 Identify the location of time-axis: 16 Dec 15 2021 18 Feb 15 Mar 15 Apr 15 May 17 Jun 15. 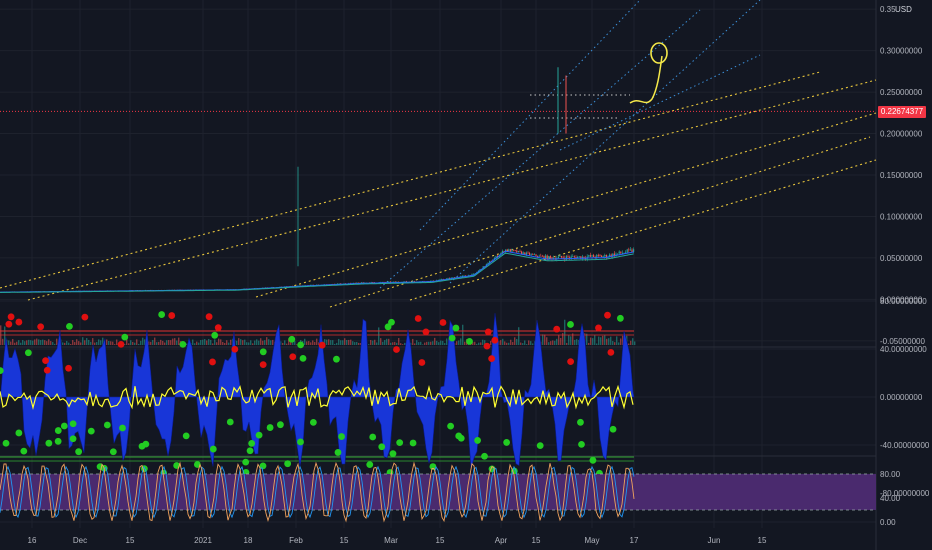
(397, 540).